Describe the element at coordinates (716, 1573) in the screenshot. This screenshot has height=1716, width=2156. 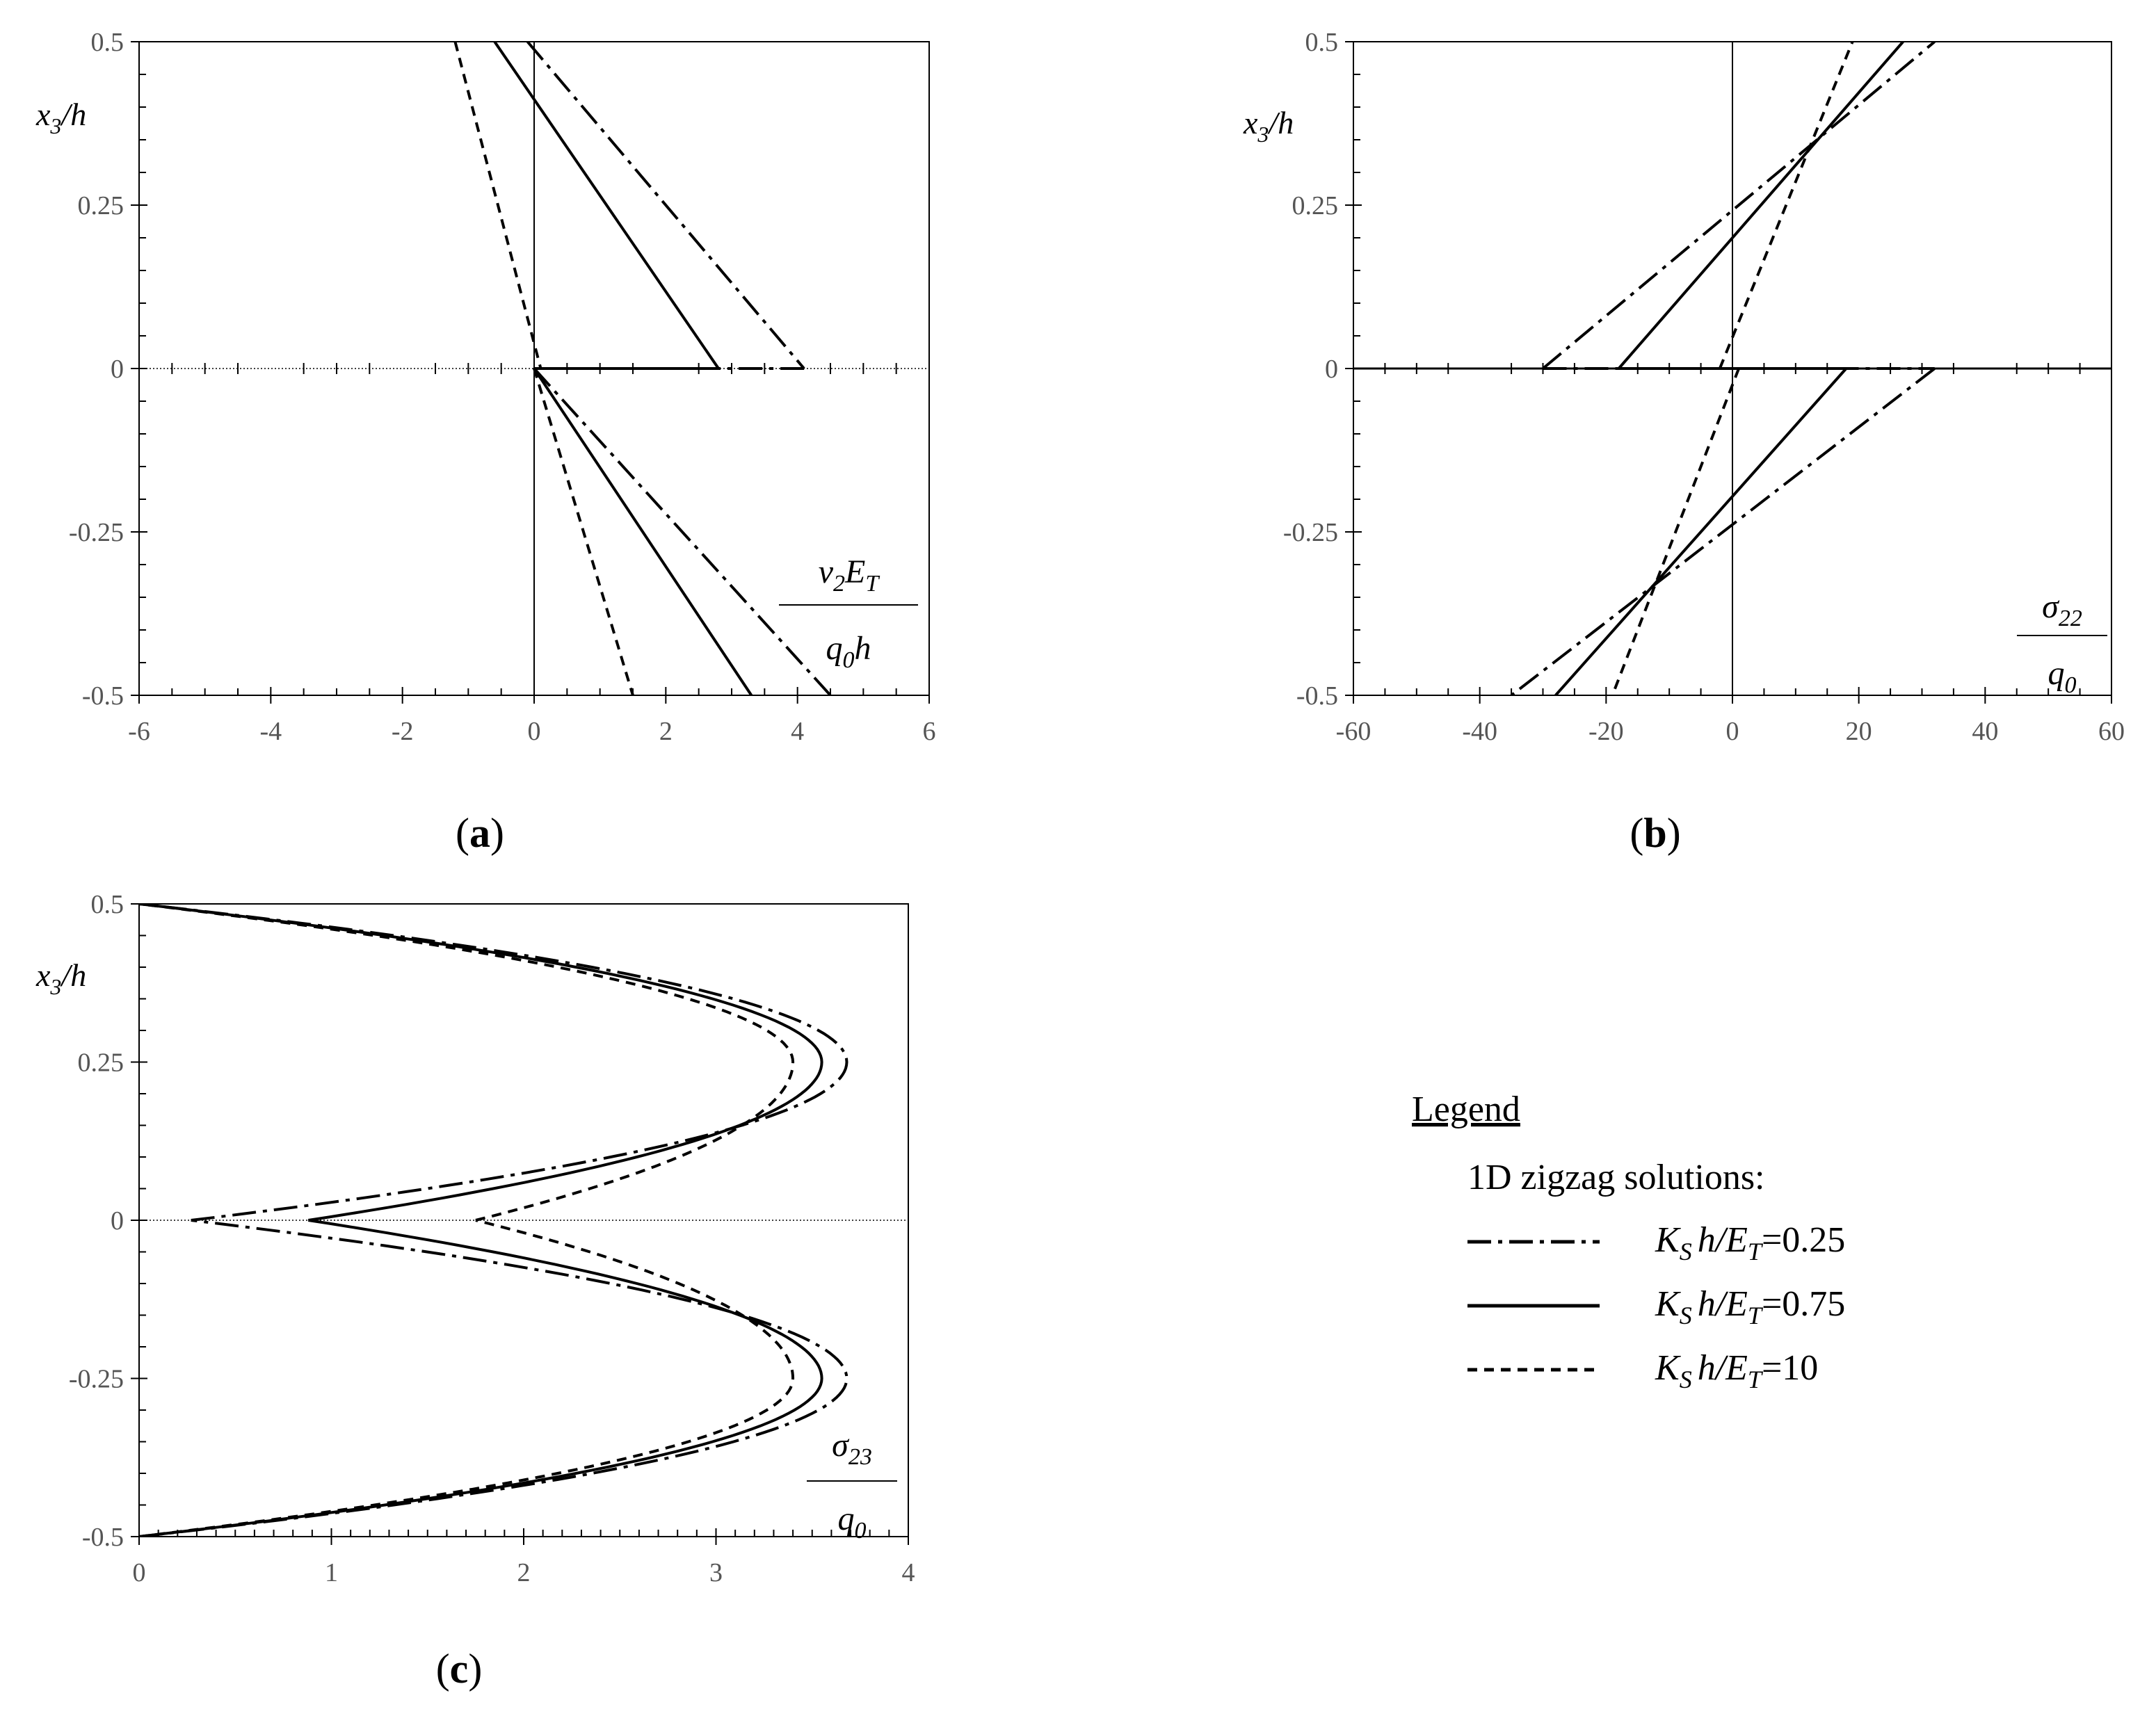
I see `x-tick-label: 3` at that location.